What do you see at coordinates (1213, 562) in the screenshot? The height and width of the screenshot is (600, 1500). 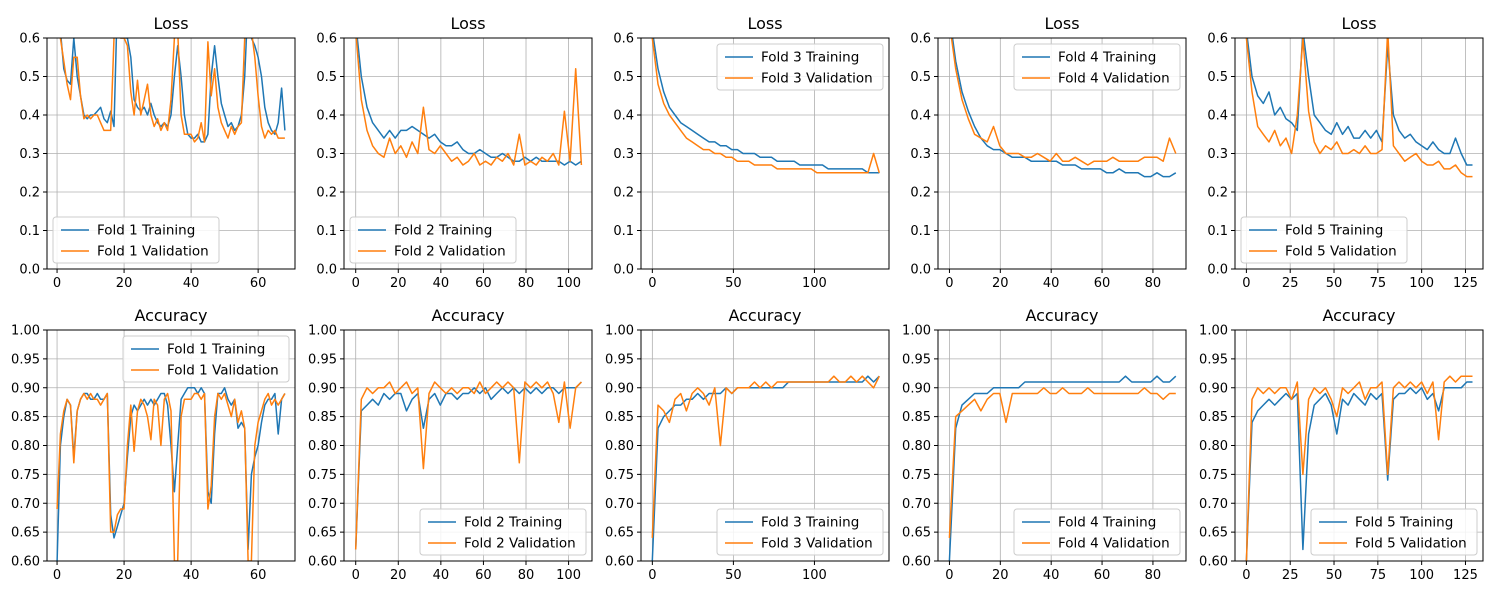 I see `y-tick-label: 0.60` at bounding box center [1213, 562].